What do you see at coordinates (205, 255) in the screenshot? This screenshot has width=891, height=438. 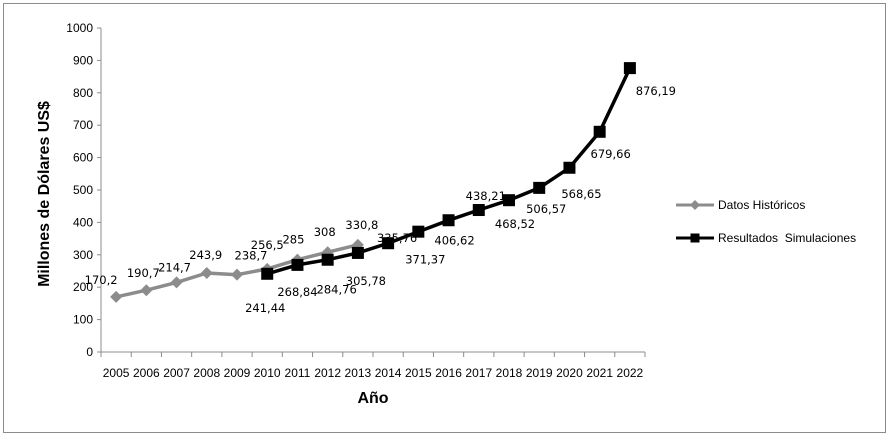 I see `data-label: 243,9` at bounding box center [205, 255].